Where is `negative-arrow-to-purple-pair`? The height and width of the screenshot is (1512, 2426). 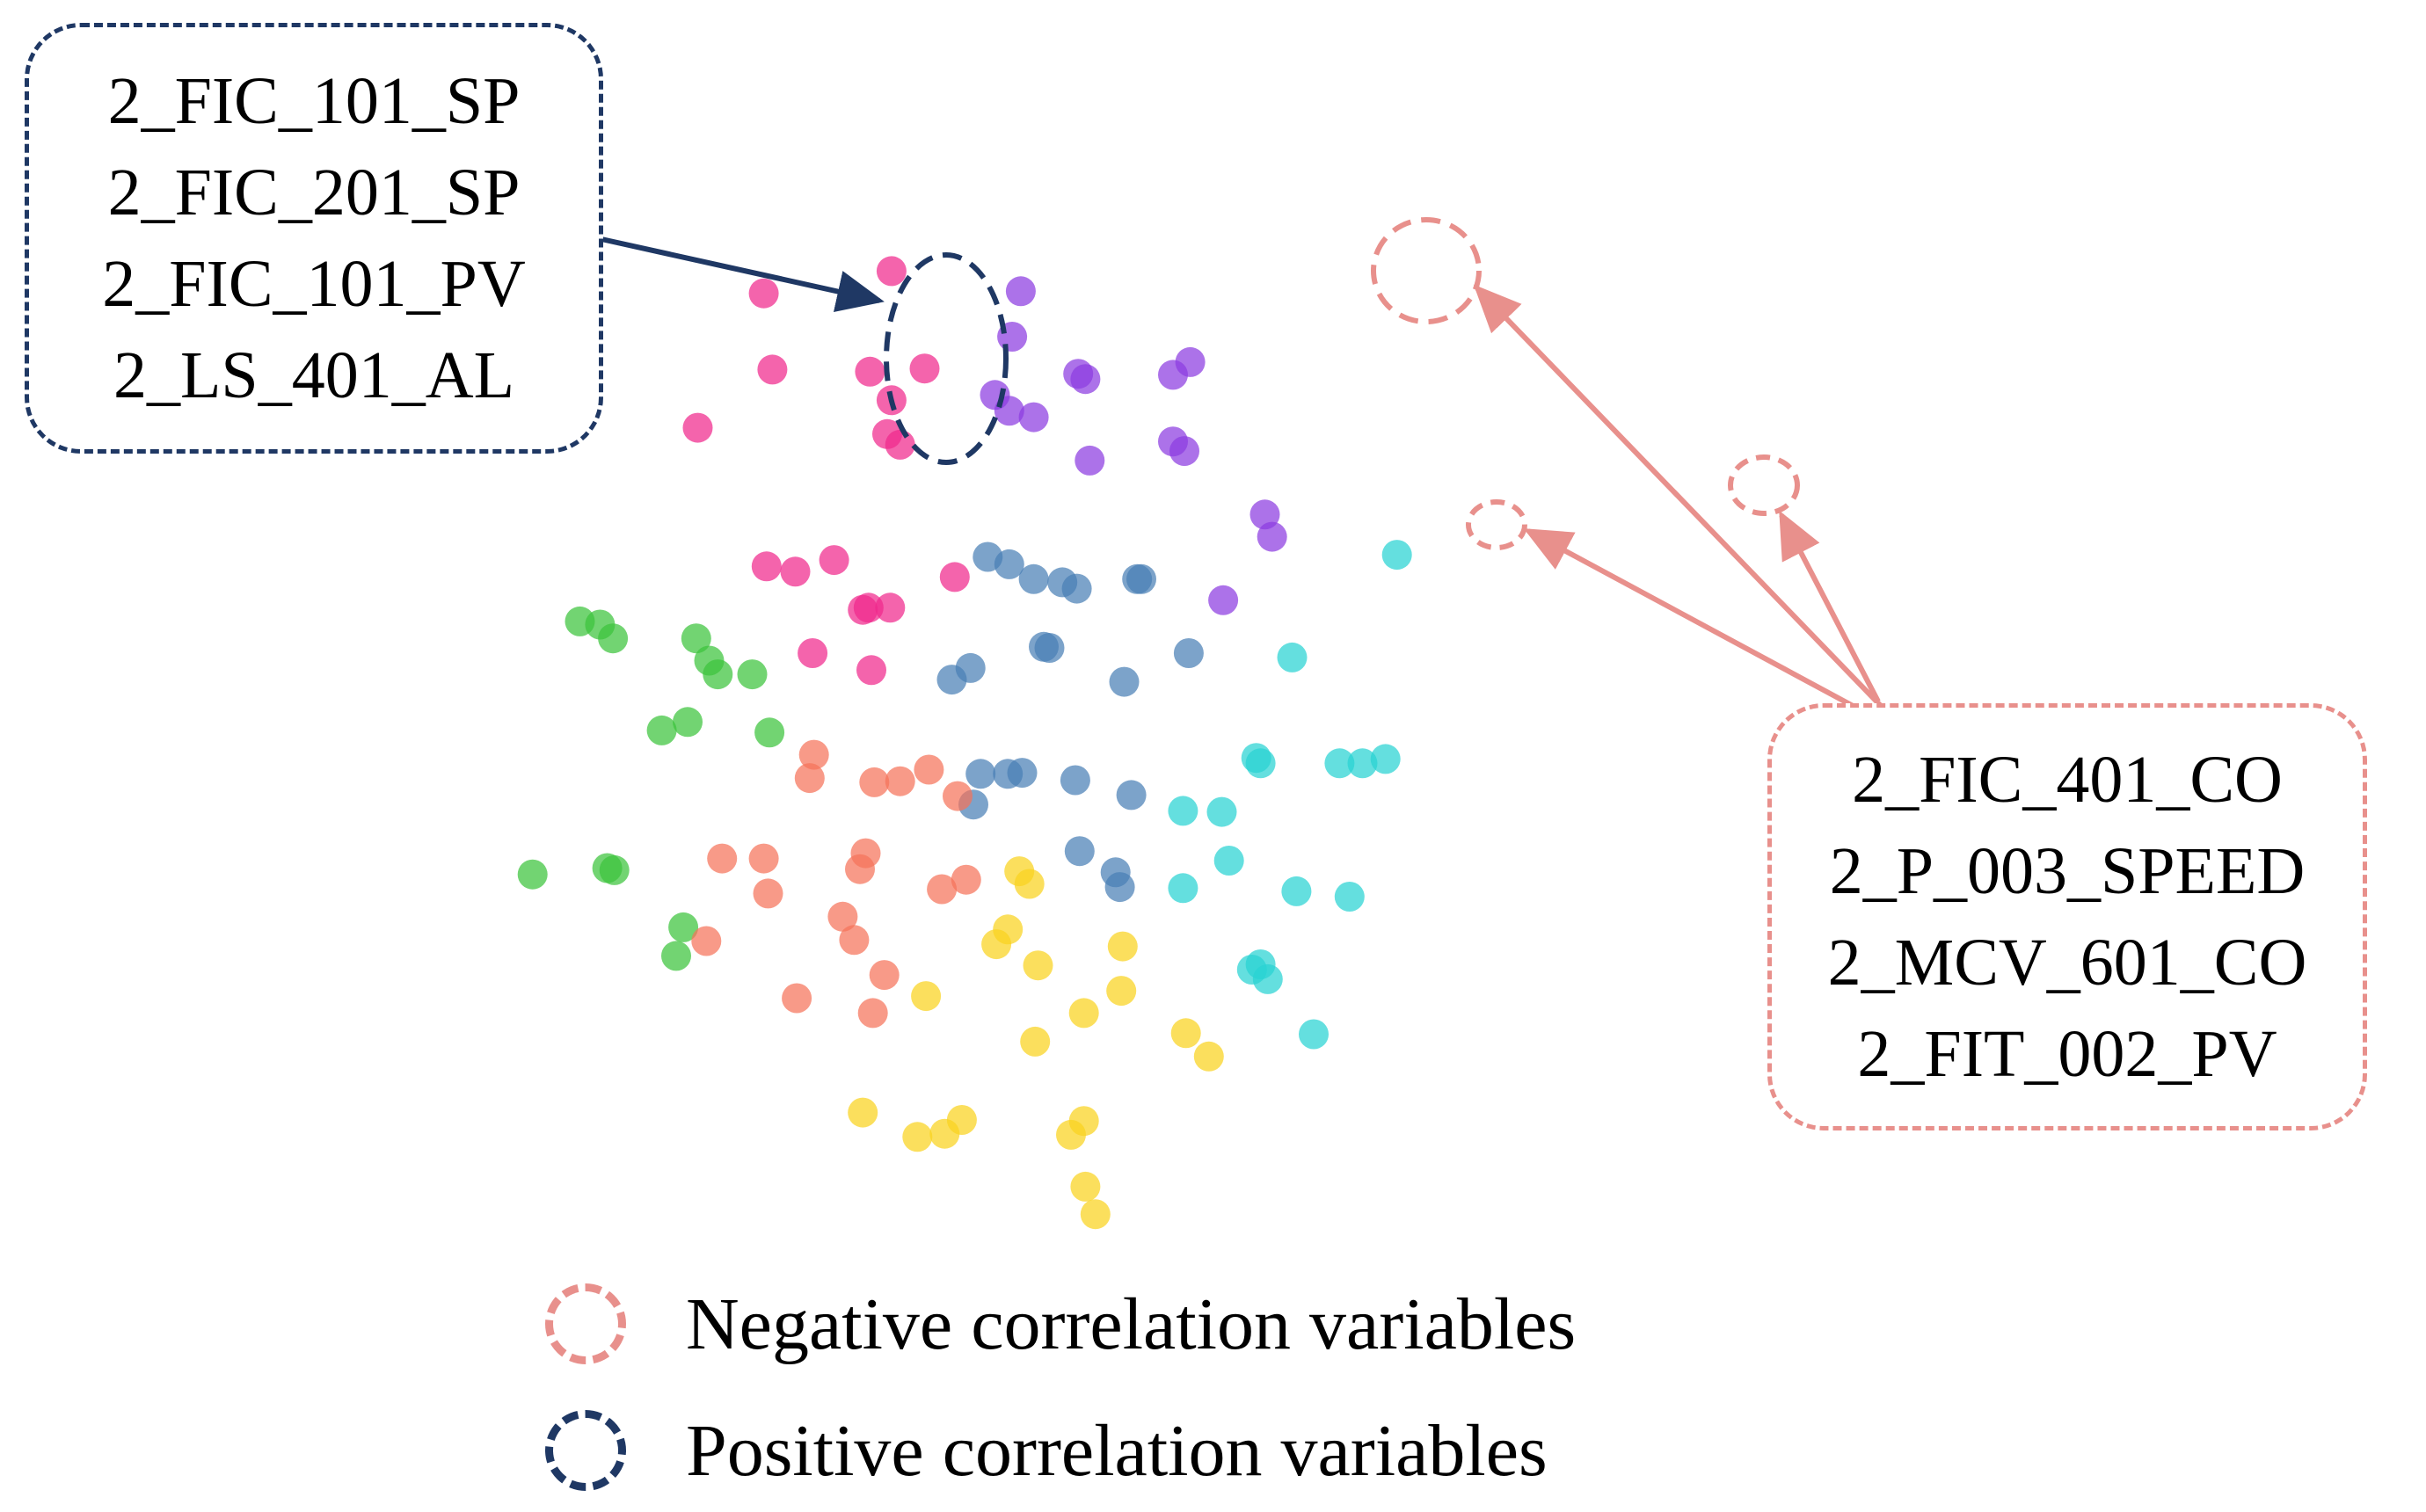
negative-arrow-to-purple-pair is located at coordinates (1678, 496).